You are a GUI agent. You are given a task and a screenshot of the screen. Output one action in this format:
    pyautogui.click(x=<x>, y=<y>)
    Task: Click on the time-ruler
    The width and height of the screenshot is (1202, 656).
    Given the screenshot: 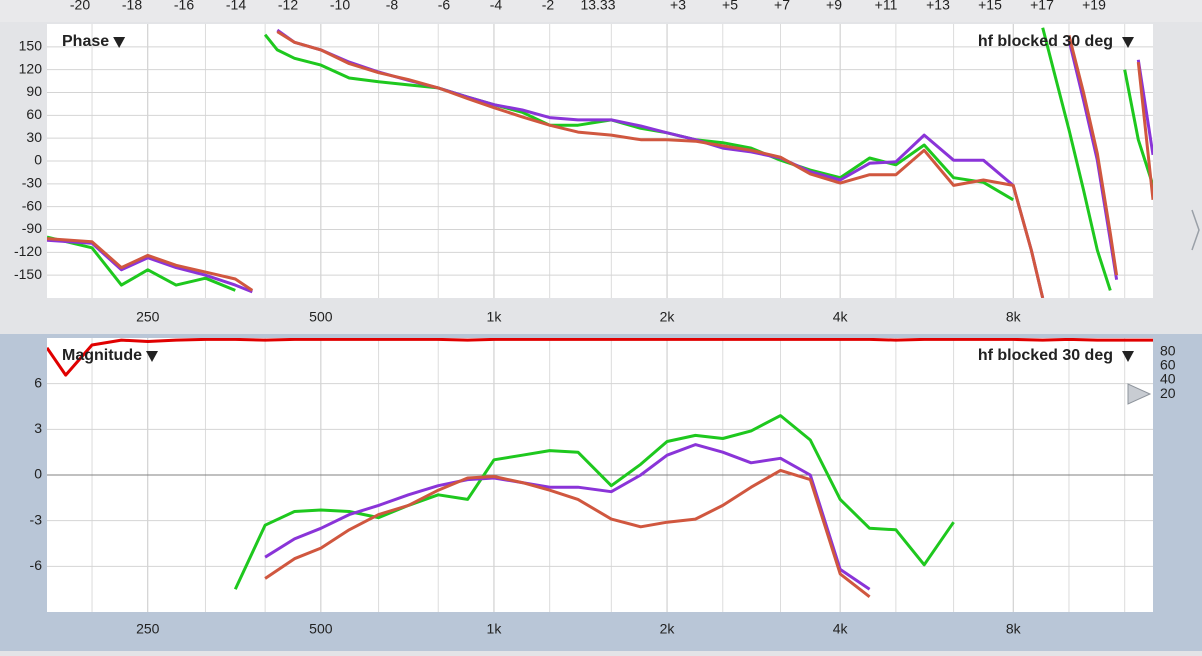 What is the action you would take?
    pyautogui.click(x=601, y=11)
    